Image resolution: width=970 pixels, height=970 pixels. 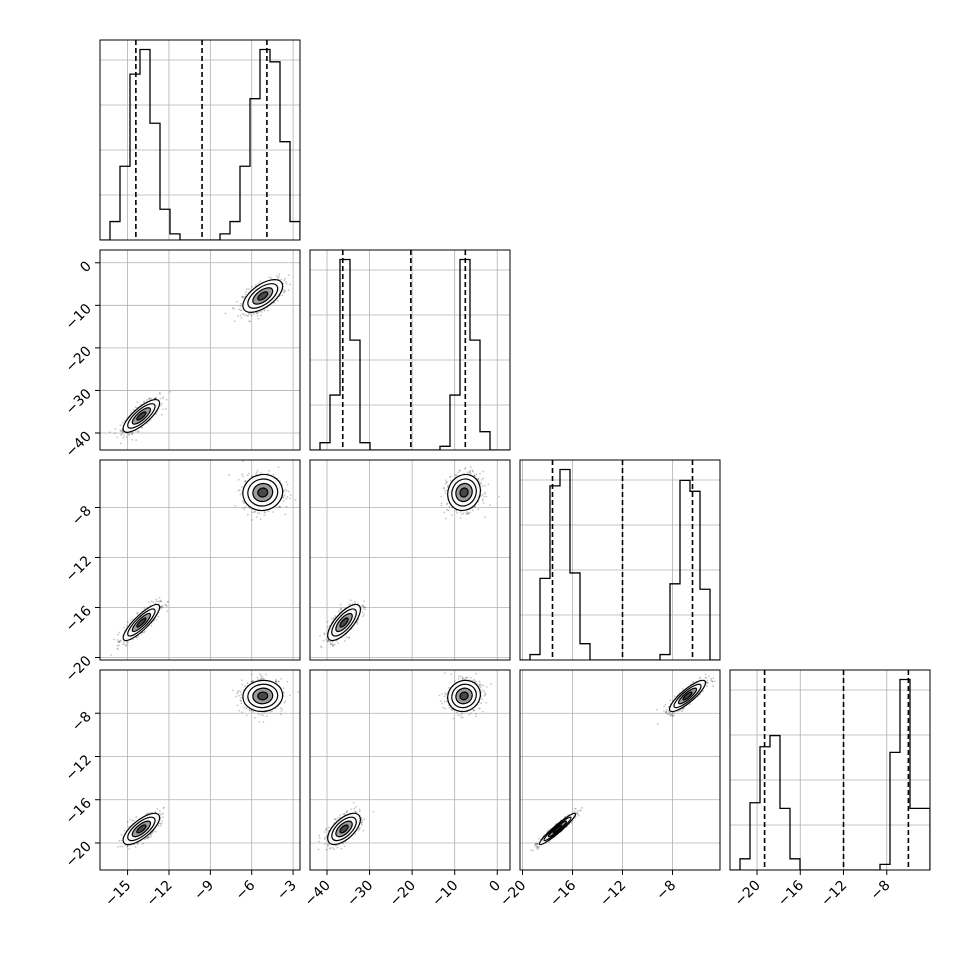 What do you see at coordinates (182, 355) in the screenshot?
I see `scatter-panel-1-0: −40−30−20−100` at bounding box center [182, 355].